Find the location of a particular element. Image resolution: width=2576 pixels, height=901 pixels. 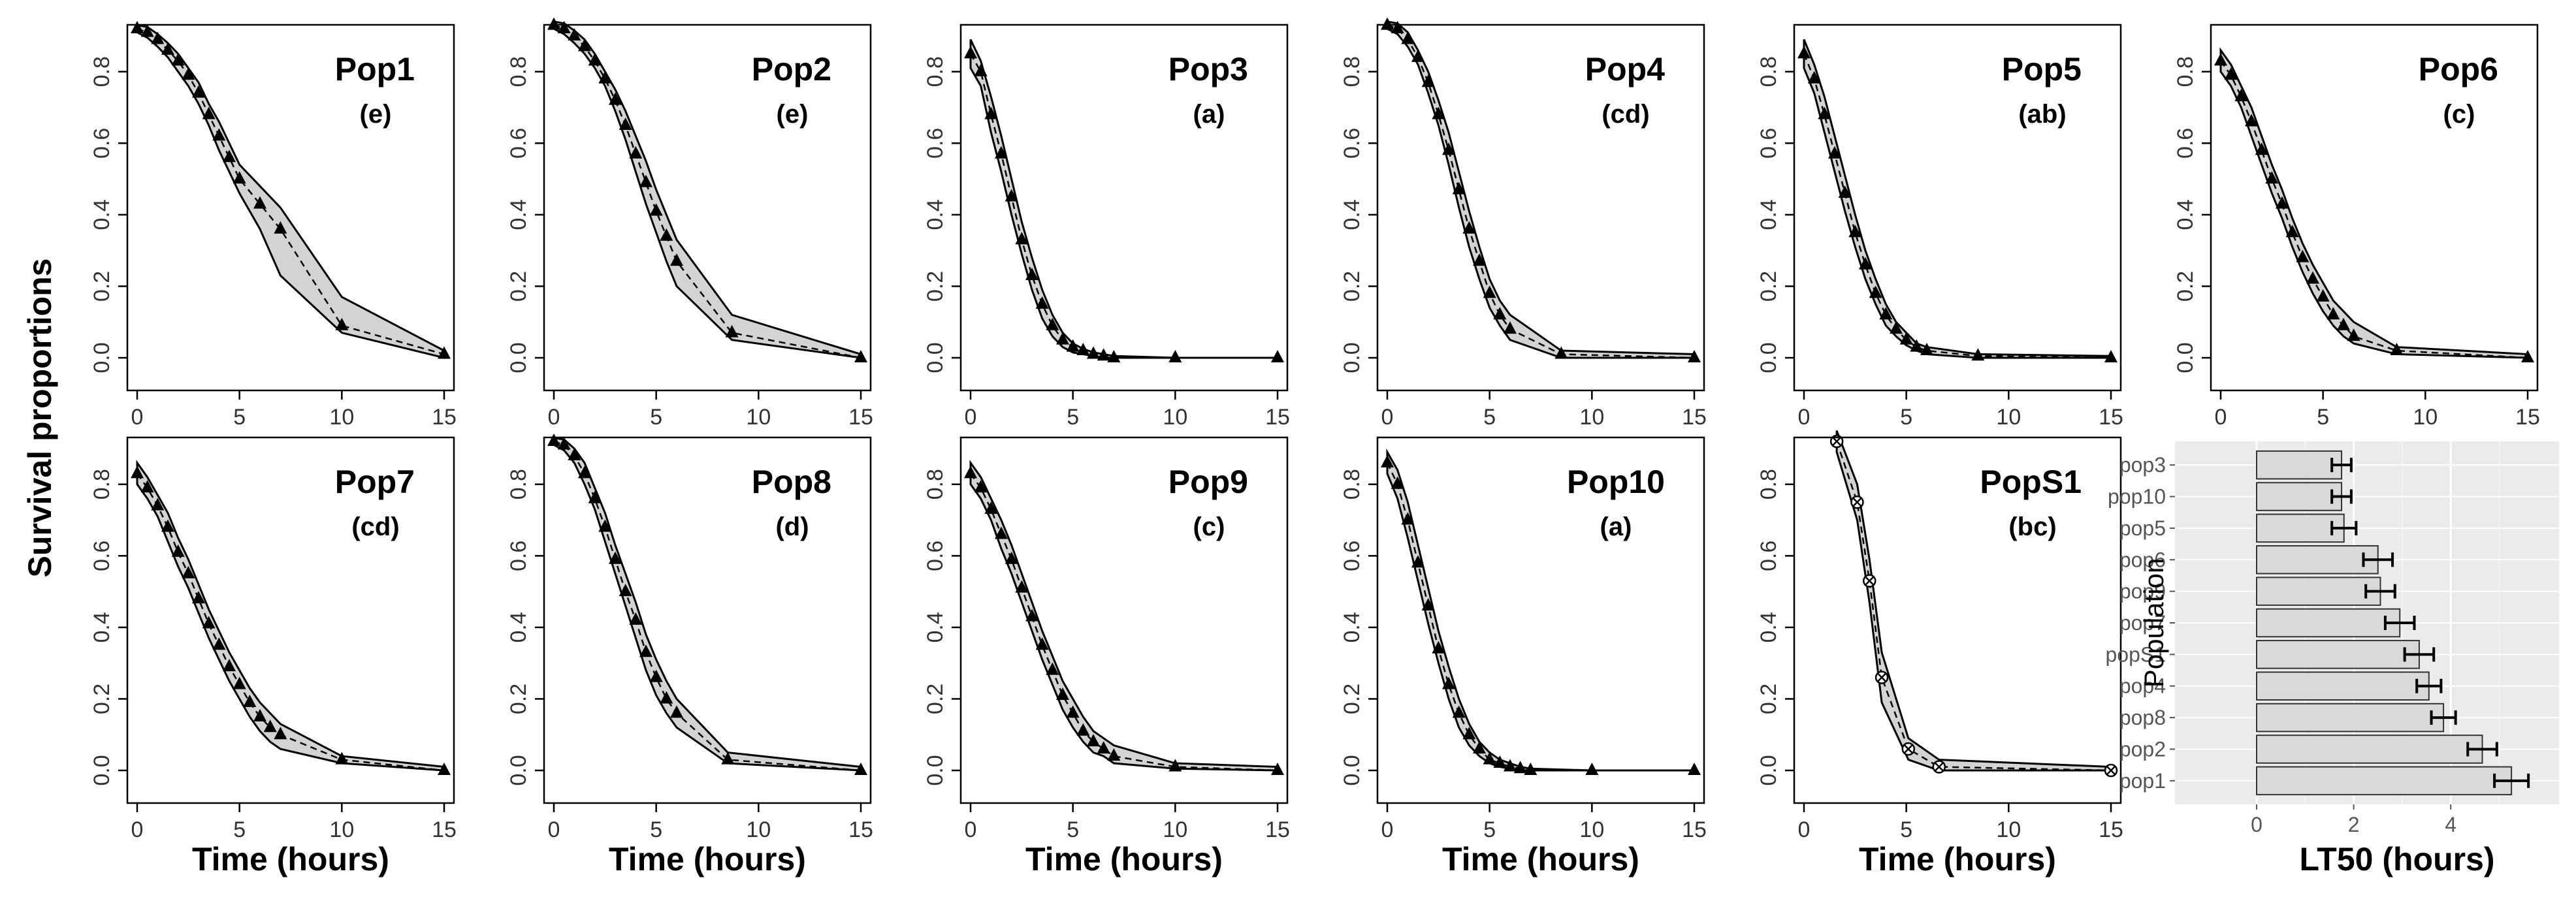

panel-group-letter: (bc) is located at coordinates (2032, 527).